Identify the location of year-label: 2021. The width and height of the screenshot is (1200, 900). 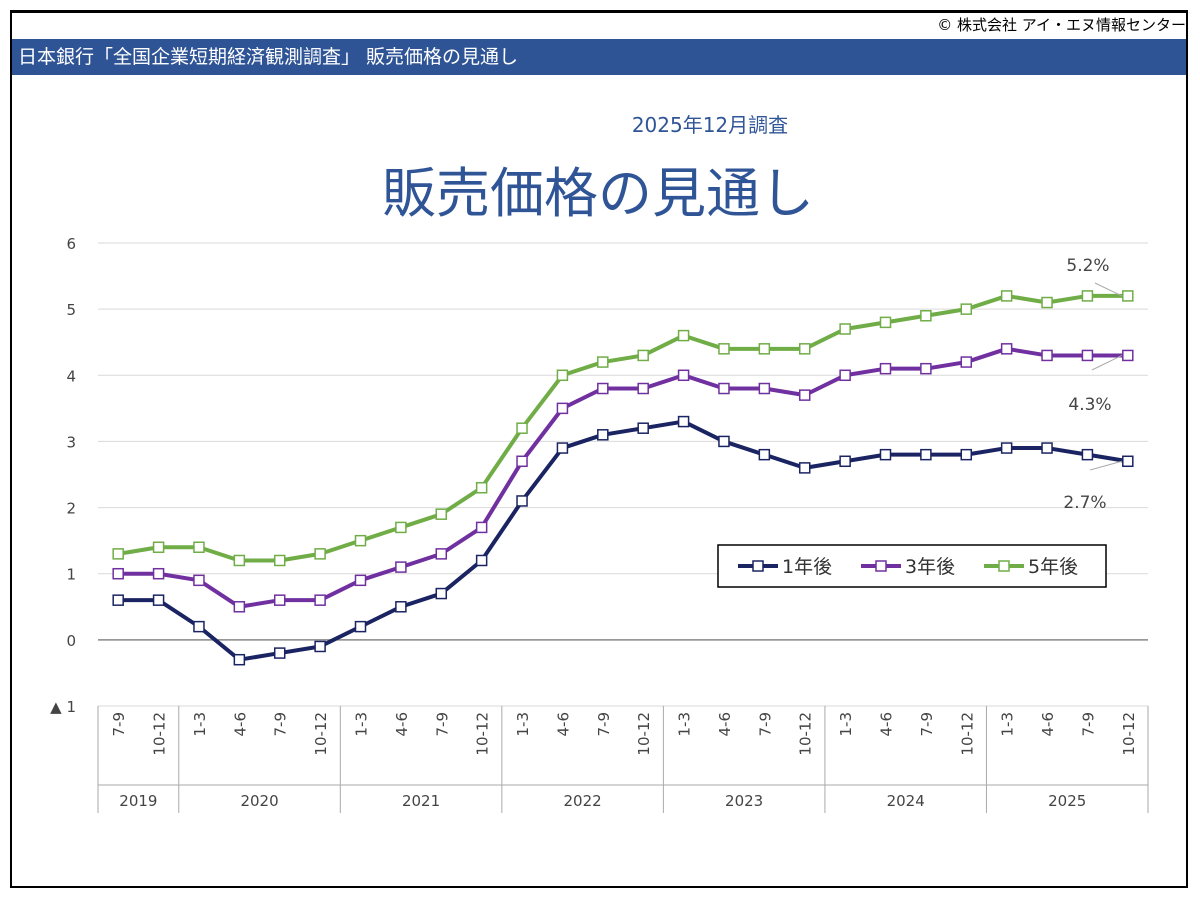
(421, 801).